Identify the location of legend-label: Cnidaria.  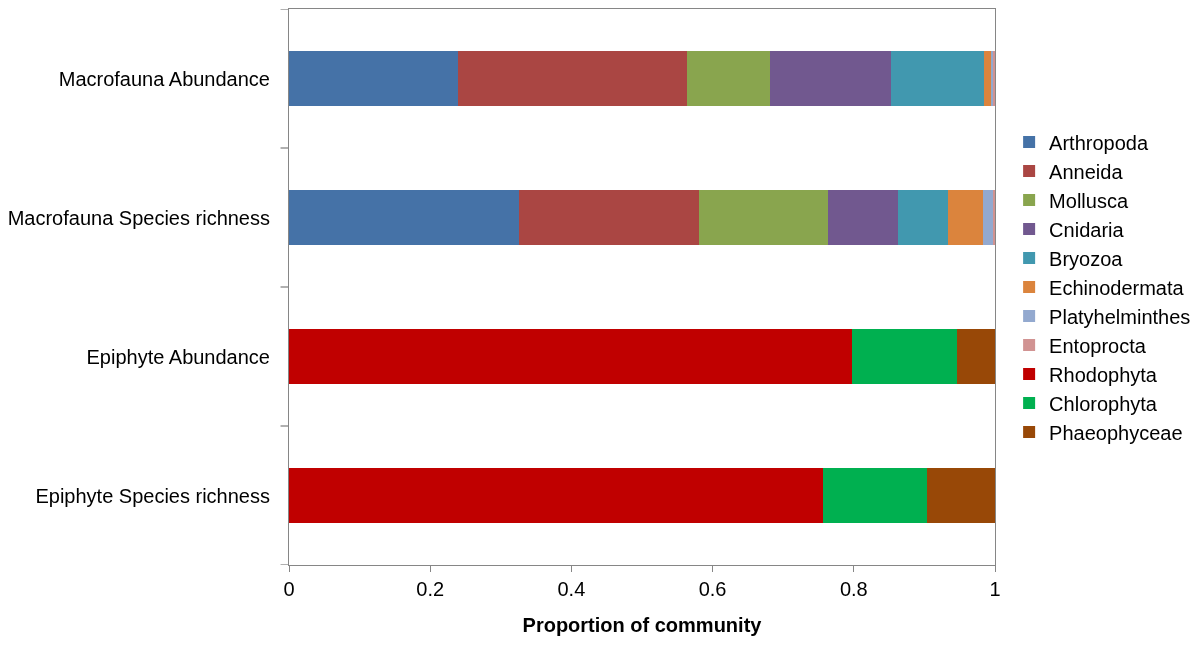
(1087, 229).